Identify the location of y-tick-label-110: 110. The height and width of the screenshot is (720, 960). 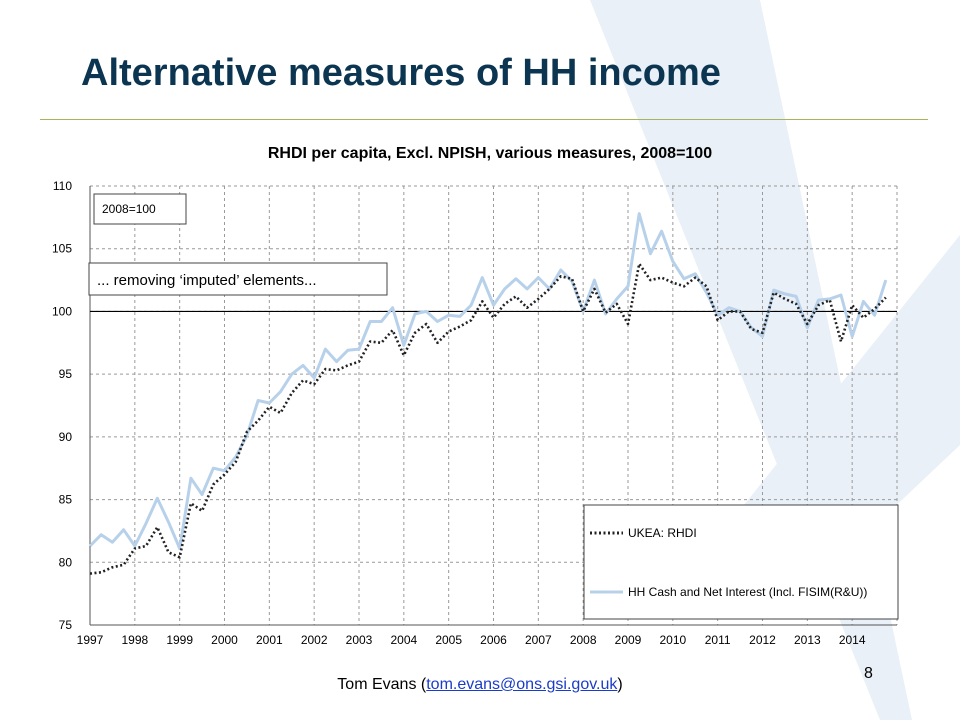
(62, 186).